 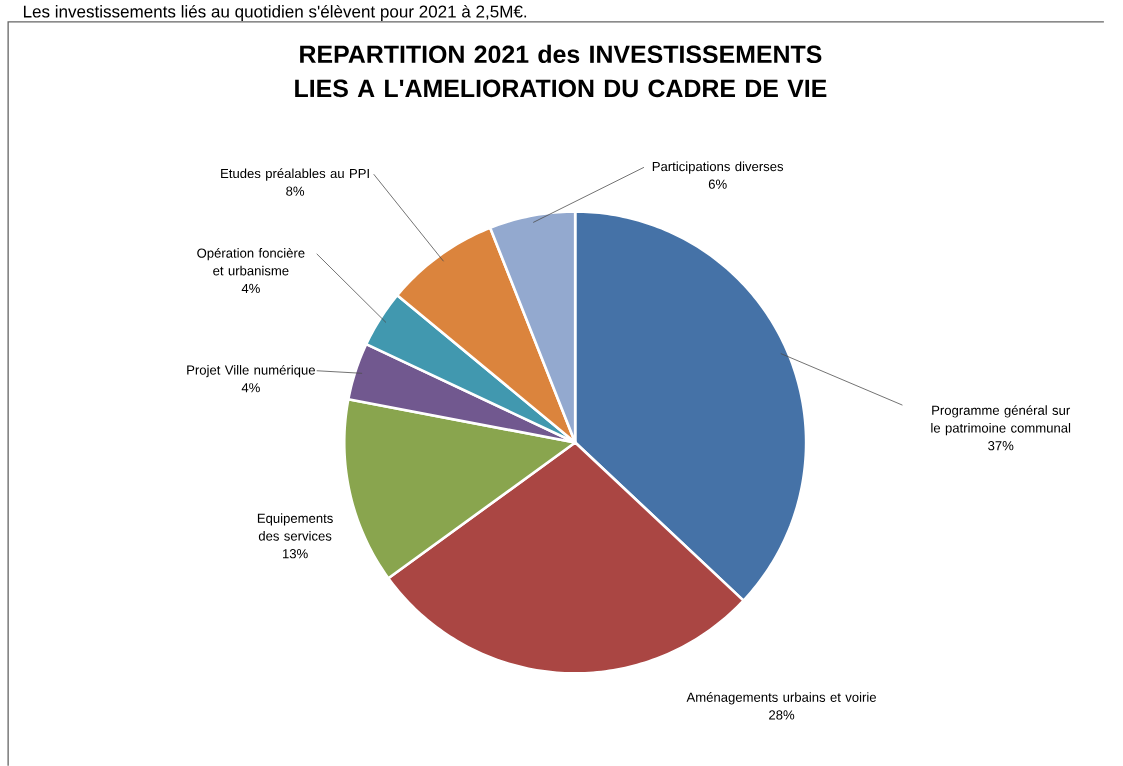 What do you see at coordinates (295, 527) in the screenshot?
I see `slice-label: Equipements des services` at bounding box center [295, 527].